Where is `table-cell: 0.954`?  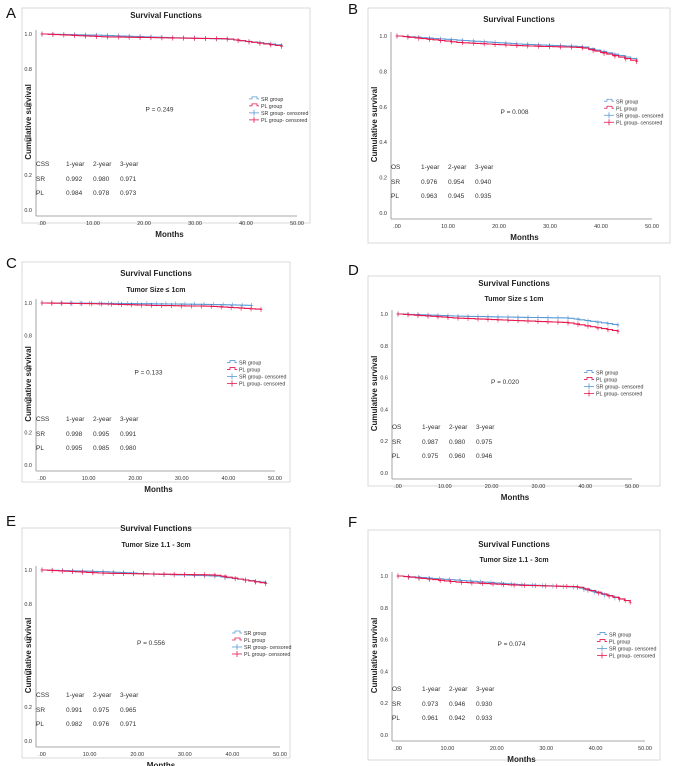
table-cell: 0.954 is located at coordinates (456, 182).